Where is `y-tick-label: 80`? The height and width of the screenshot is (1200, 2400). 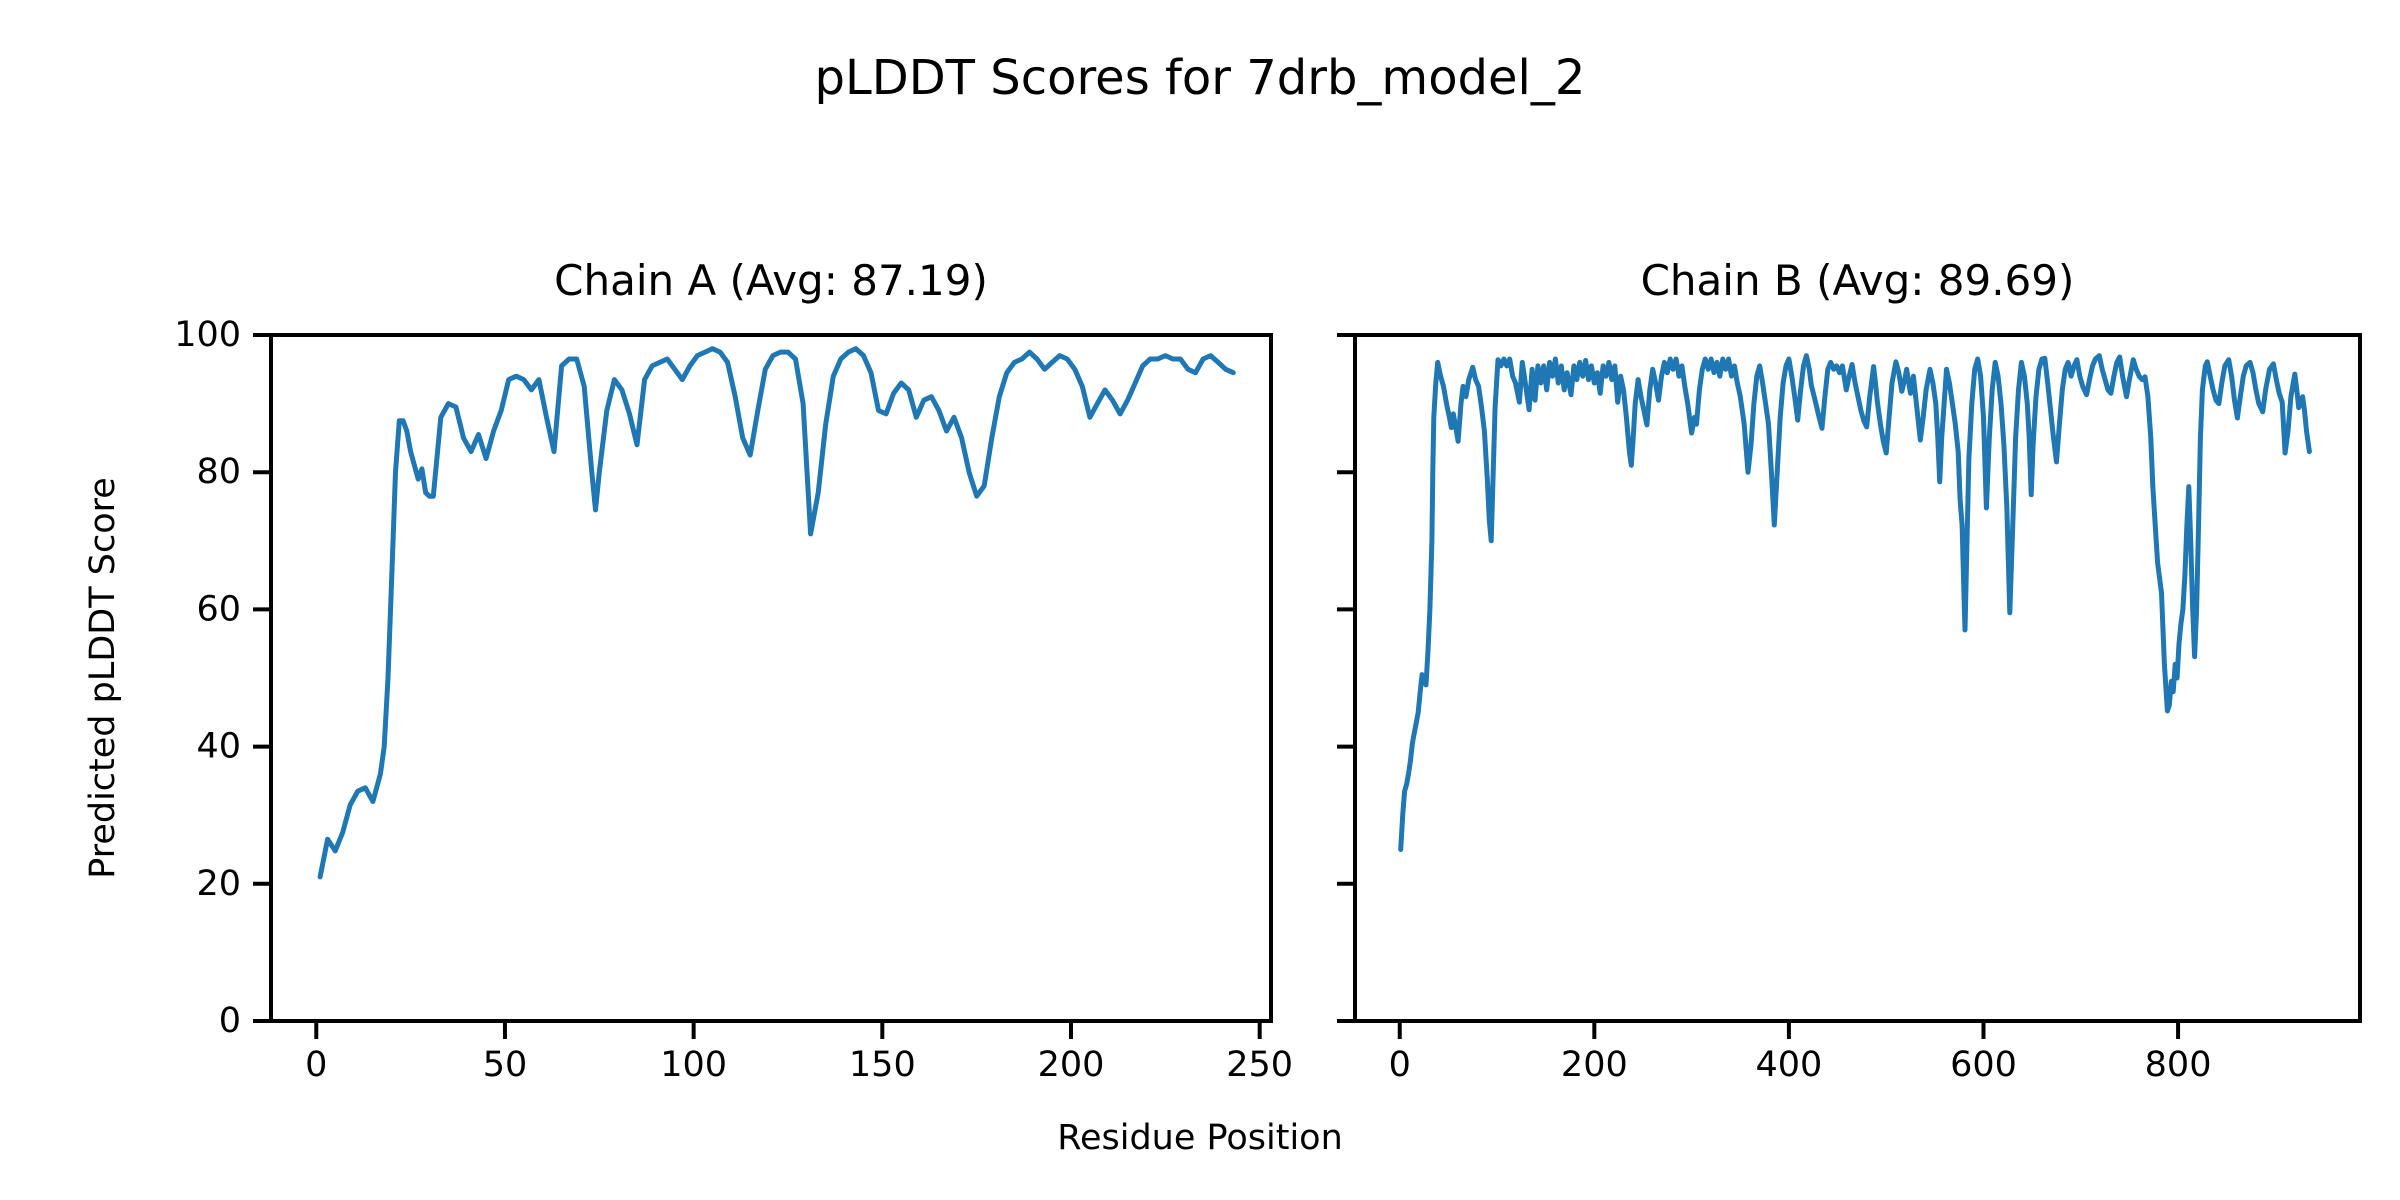 y-tick-label: 80 is located at coordinates (218, 472).